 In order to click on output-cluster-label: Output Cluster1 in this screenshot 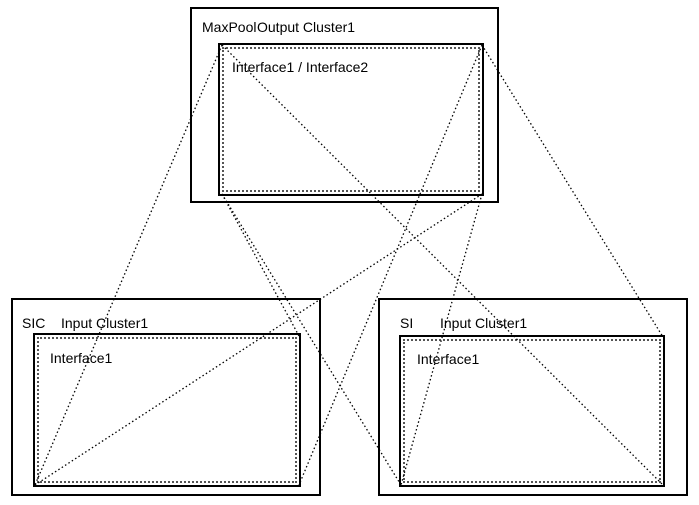, I will do `click(306, 27)`.